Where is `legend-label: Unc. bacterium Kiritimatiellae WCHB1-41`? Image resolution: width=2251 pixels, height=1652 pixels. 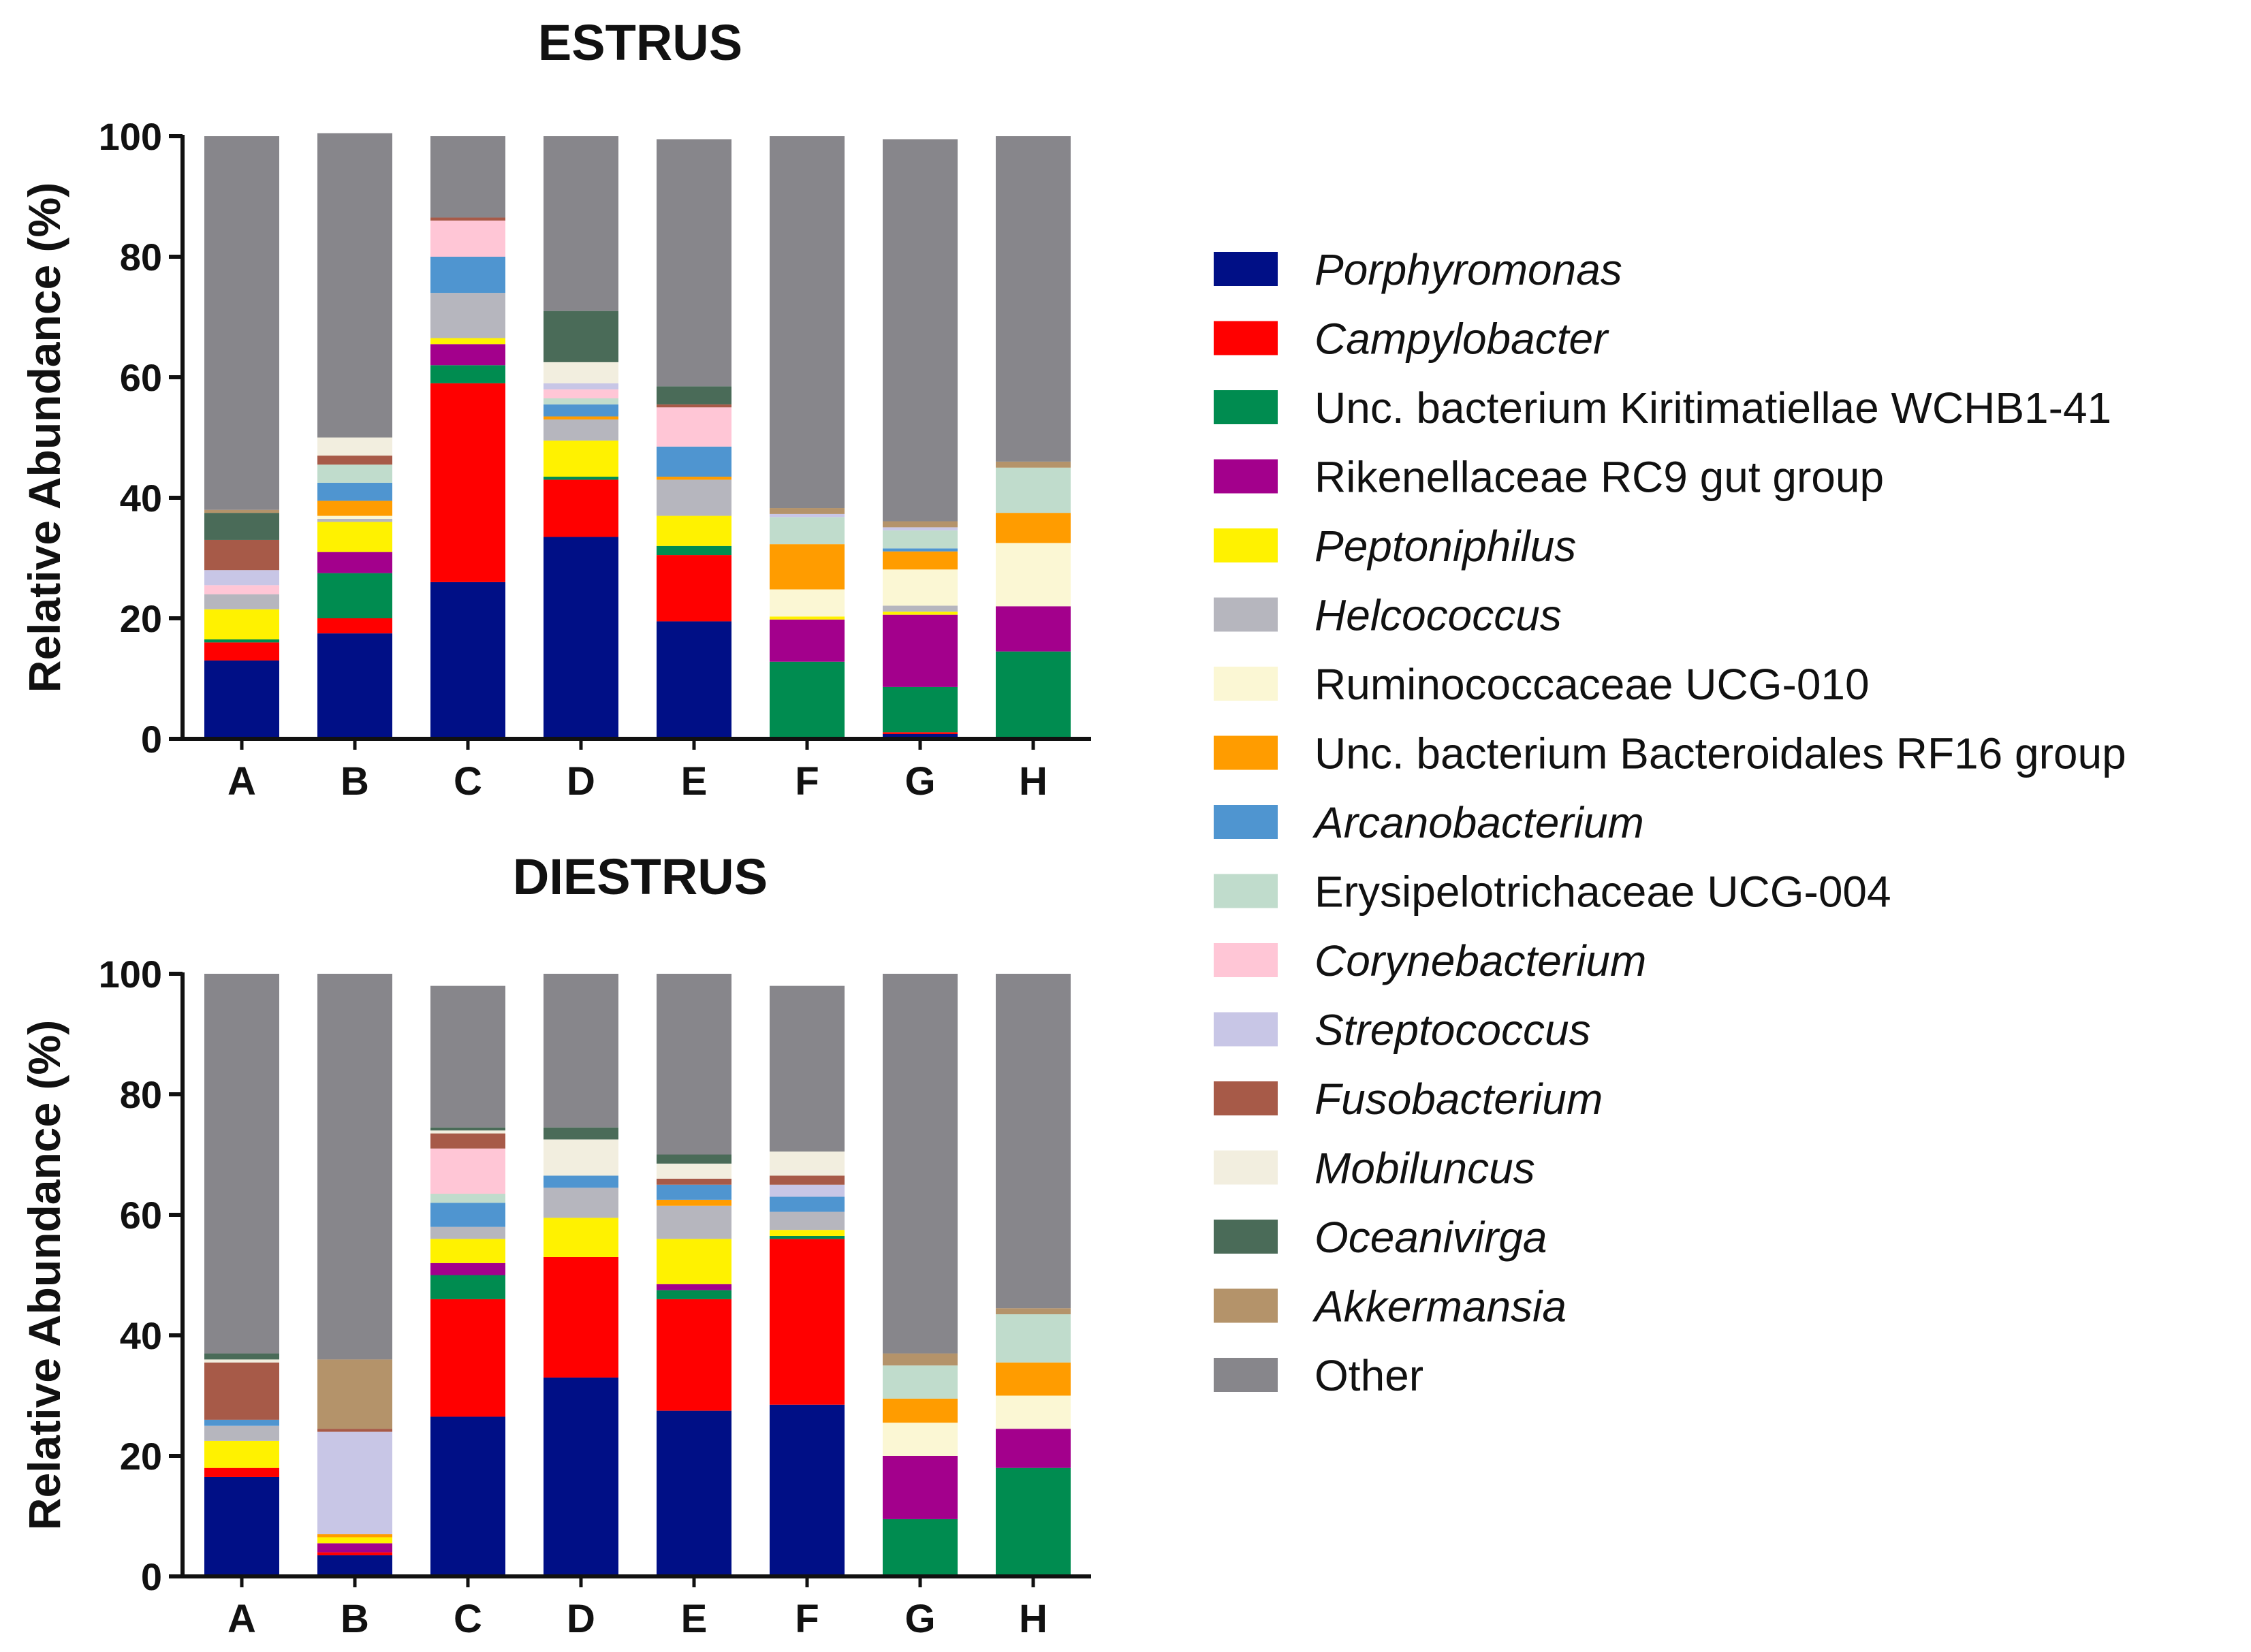
legend-label: Unc. bacterium Kiritimatiellae WCHB1-41 is located at coordinates (1713, 407).